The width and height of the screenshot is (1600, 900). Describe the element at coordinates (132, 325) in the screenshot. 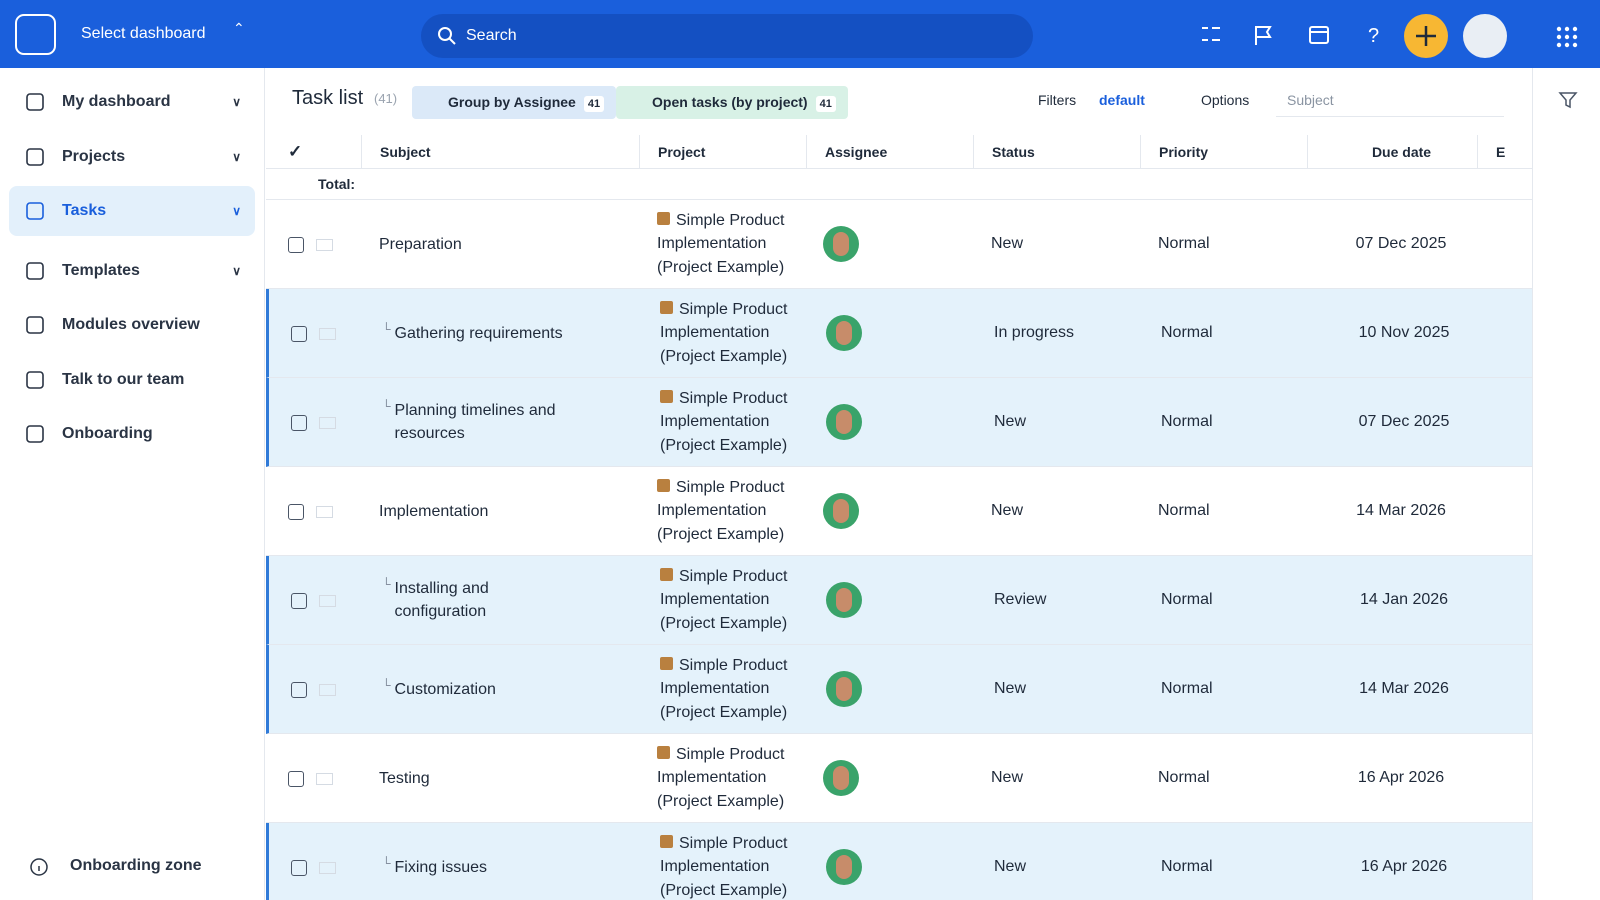

I see `nav-item: Modules overview` at that location.